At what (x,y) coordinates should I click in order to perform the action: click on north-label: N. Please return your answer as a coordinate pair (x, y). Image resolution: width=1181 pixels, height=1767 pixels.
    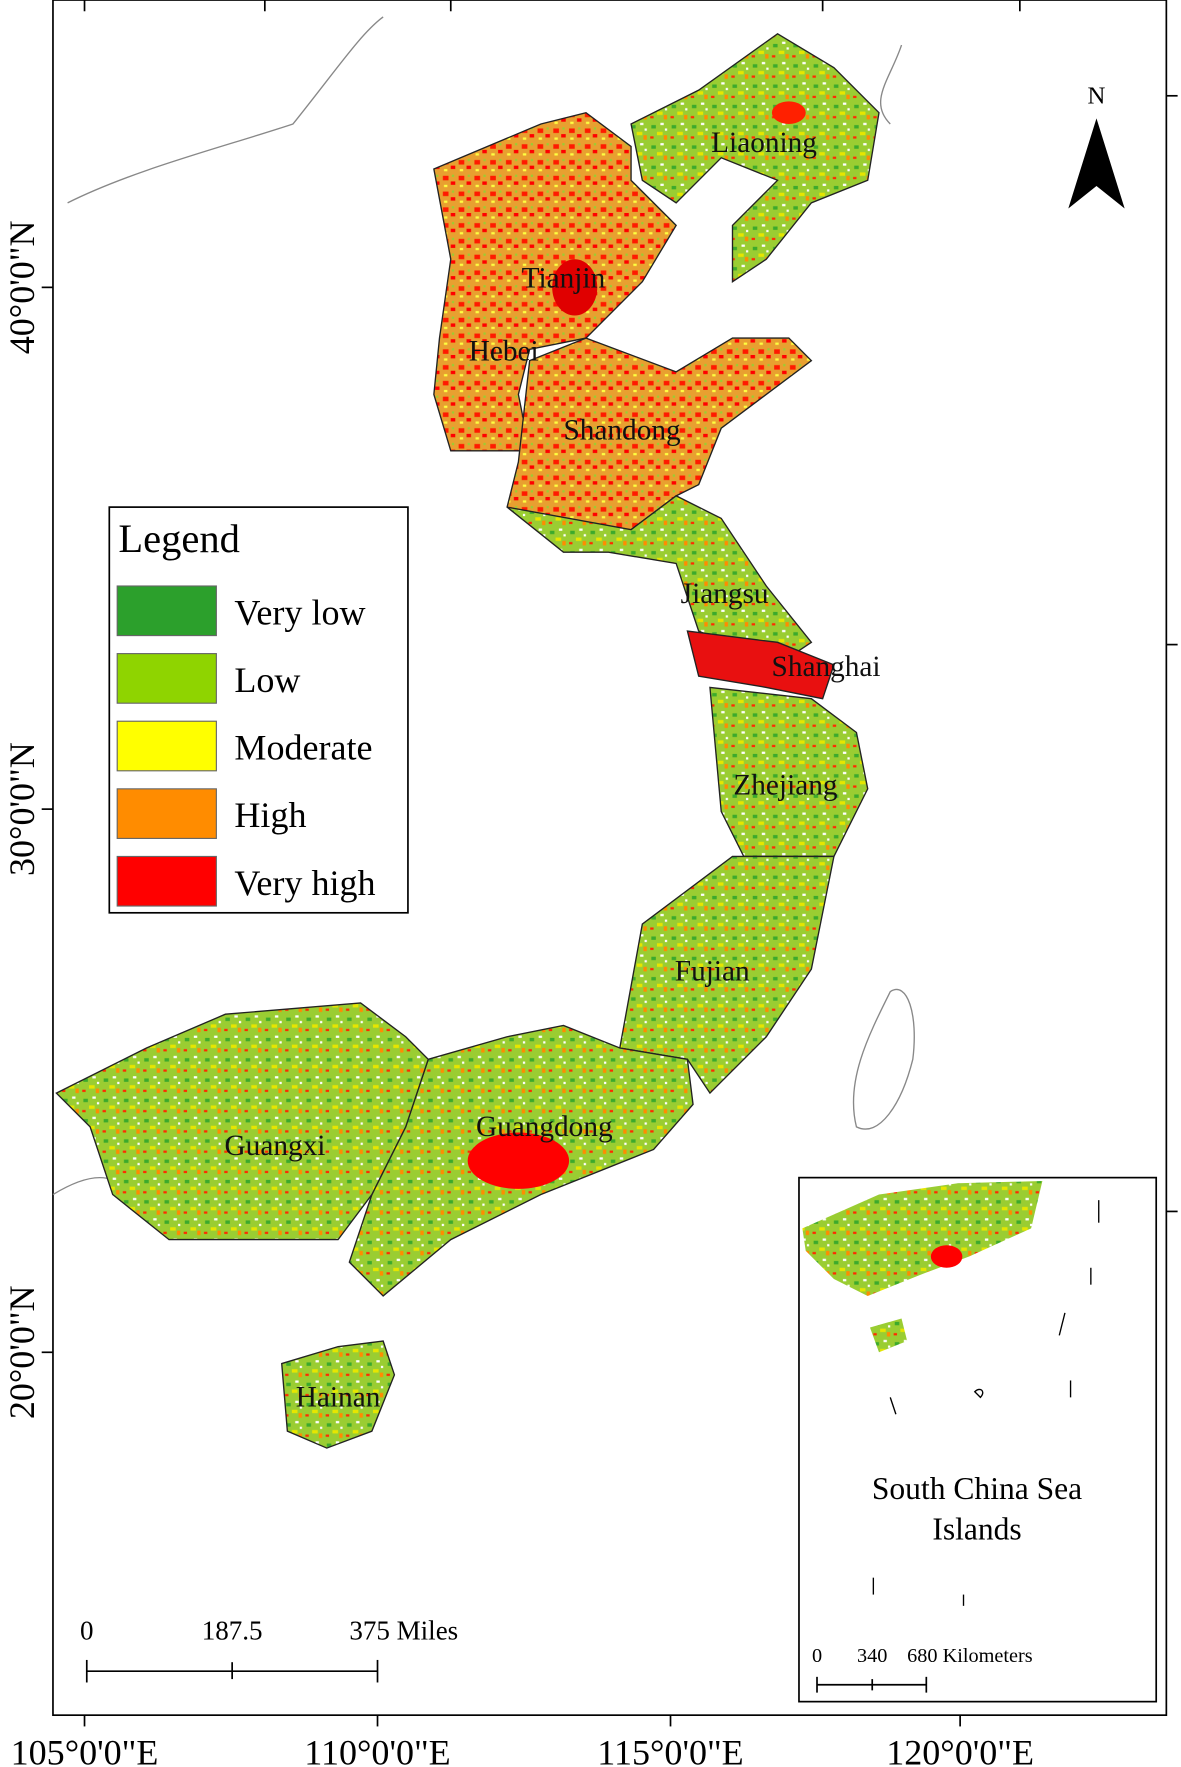
    Looking at the image, I should click on (1097, 96).